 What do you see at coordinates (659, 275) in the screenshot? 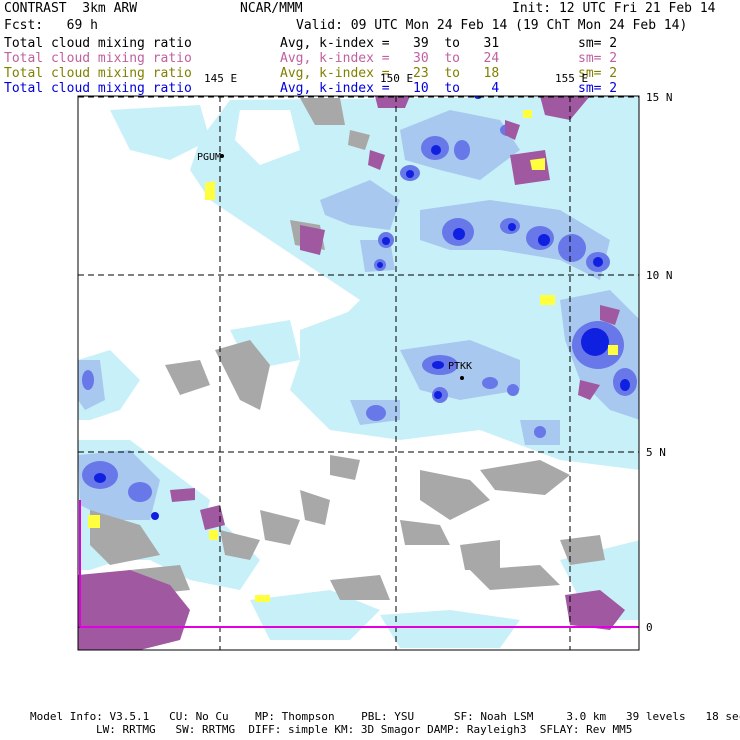
I see `lat-label-10n: 10 N` at bounding box center [659, 275].